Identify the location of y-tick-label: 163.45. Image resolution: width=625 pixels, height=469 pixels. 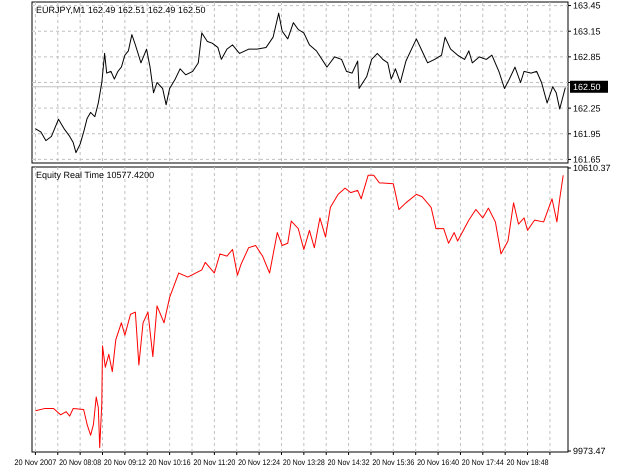
(587, 5).